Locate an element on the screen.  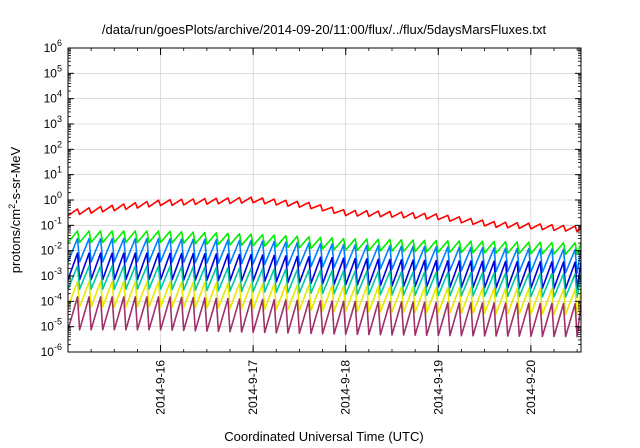
y-axis-label: protons/cm2-s-sr-MeV is located at coordinates (15, 209).